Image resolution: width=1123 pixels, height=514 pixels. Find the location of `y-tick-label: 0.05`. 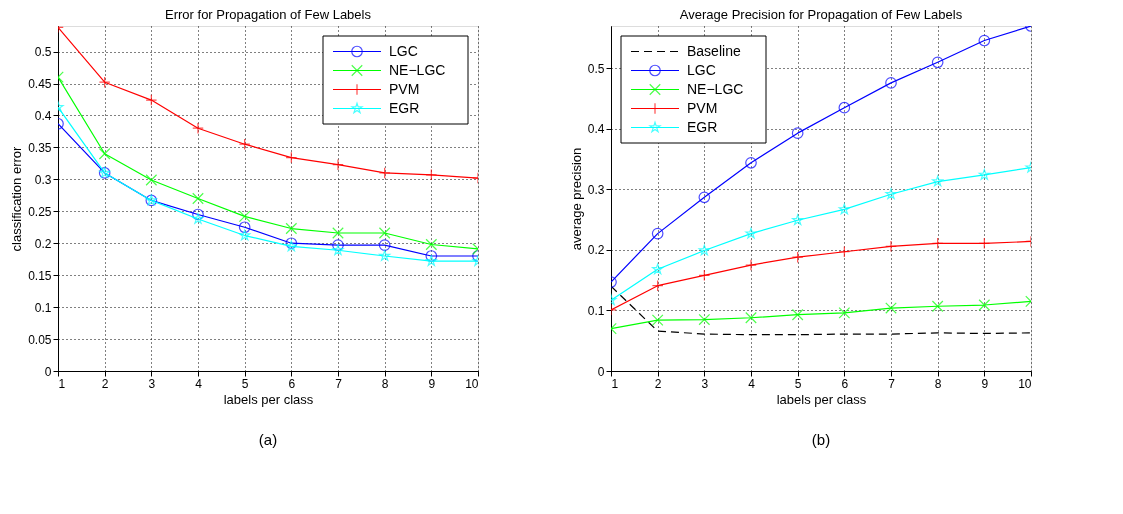

y-tick-label: 0.05 is located at coordinates (40, 339).